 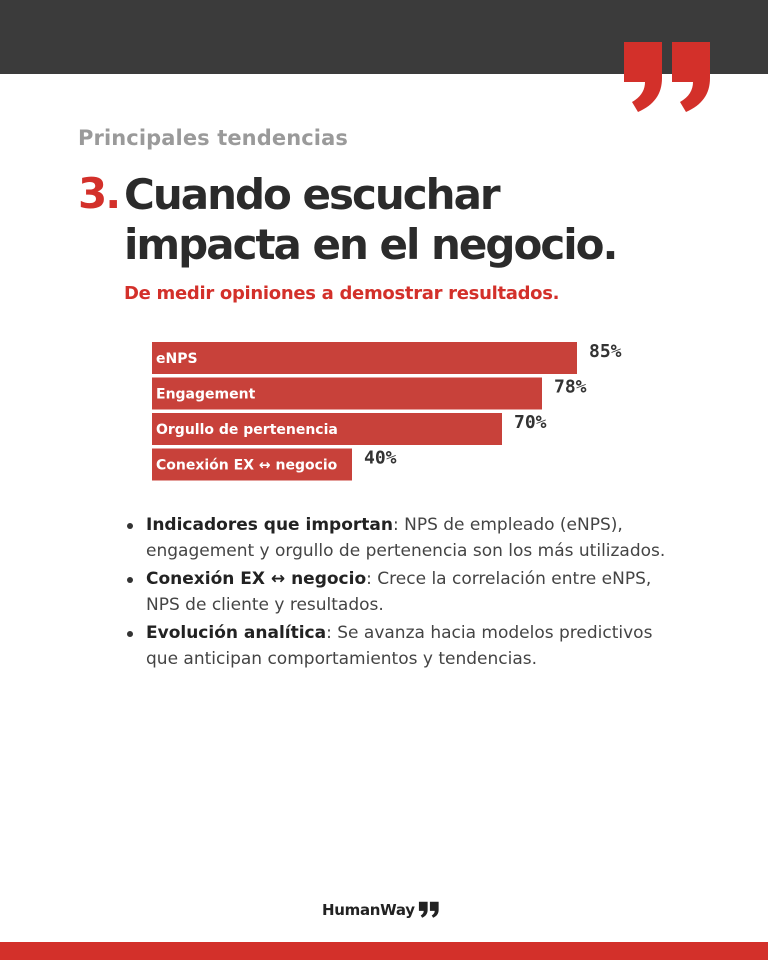 What do you see at coordinates (570, 387) in the screenshot?
I see `bar-value-label: 78%` at bounding box center [570, 387].